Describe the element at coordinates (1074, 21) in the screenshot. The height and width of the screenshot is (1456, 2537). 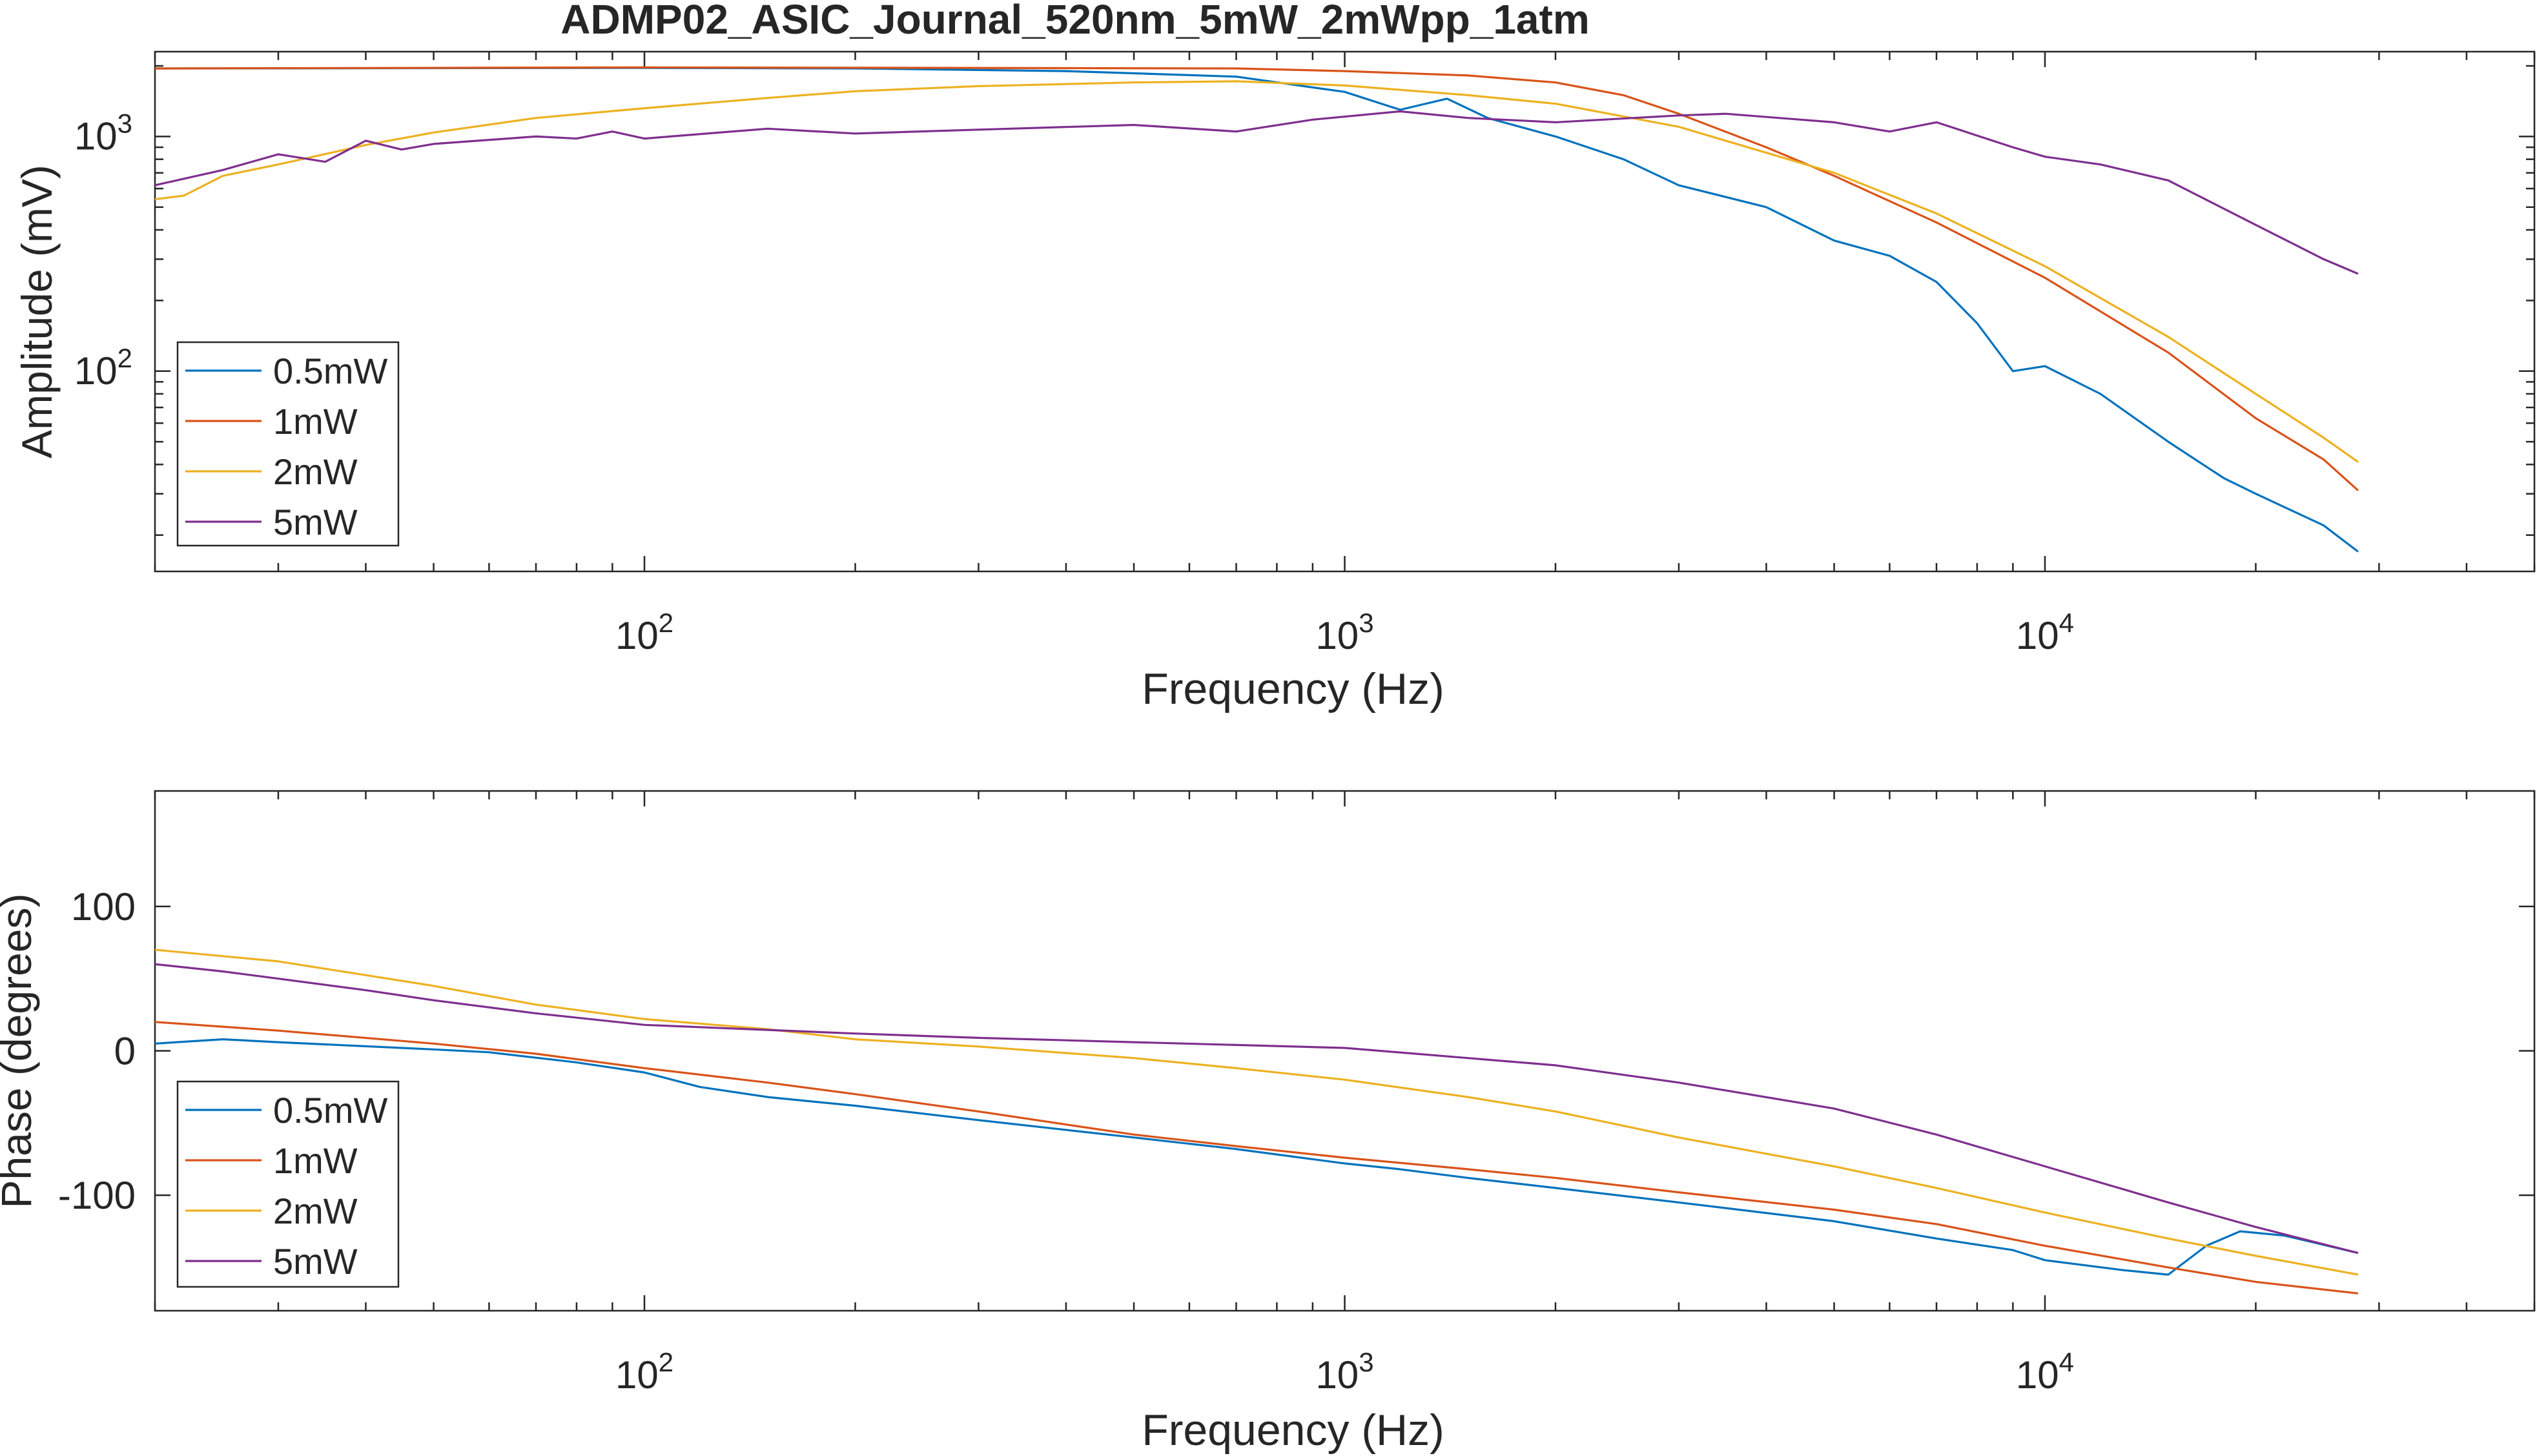
I see `chart-title: ADMP02_ASIC_Journal_520nm_5mW_2mWpp_1atm` at that location.